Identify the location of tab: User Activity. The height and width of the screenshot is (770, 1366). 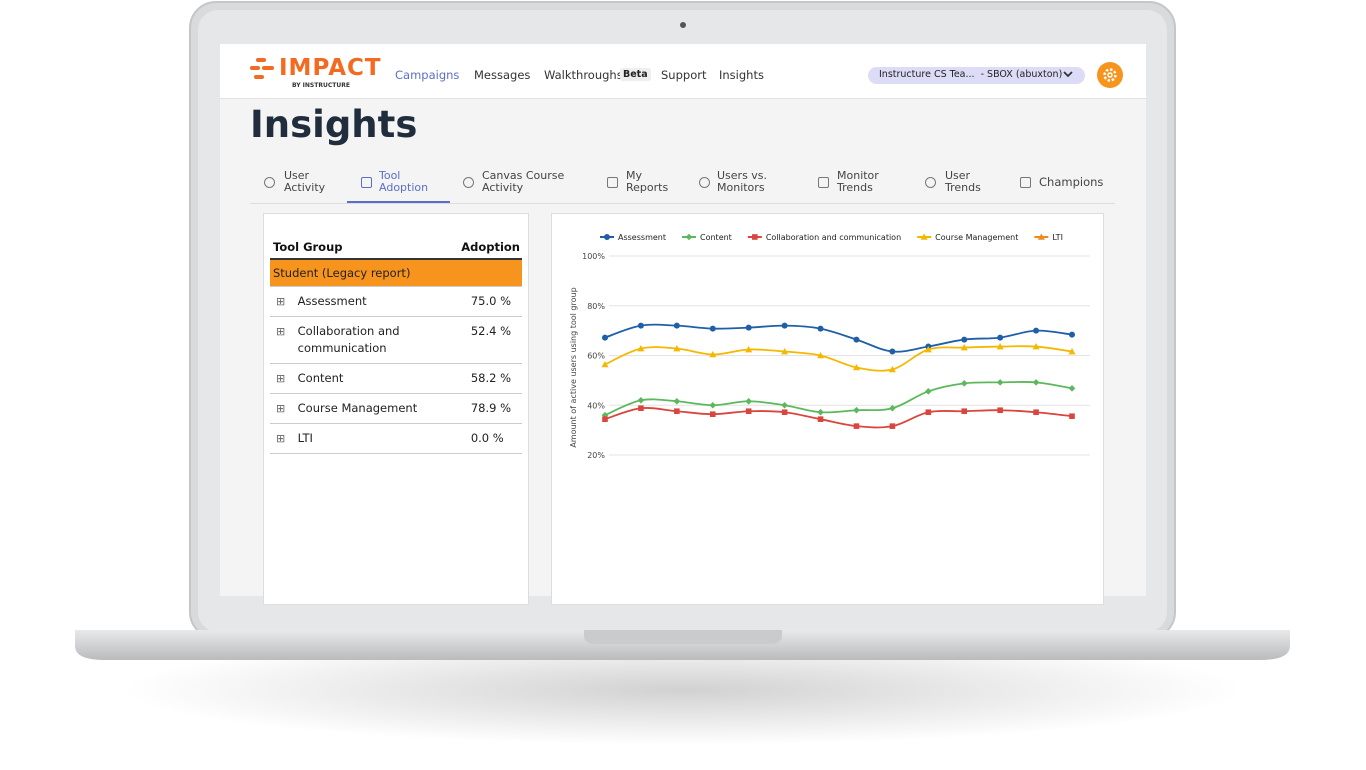
(305, 181).